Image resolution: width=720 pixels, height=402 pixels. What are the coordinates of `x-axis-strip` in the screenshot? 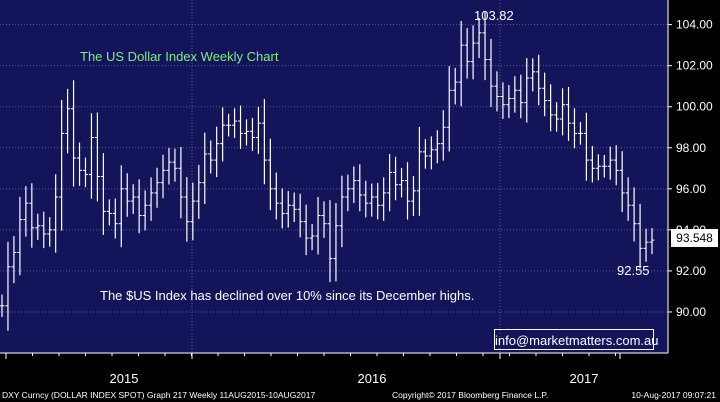 It's located at (334, 370).